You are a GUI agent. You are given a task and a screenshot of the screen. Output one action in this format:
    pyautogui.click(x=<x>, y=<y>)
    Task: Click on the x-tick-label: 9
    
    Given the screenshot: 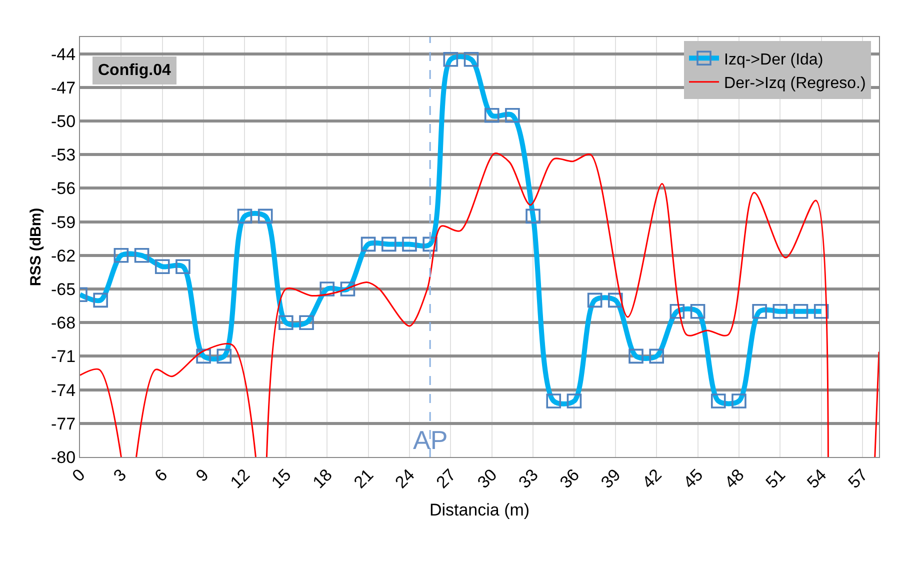 What is the action you would take?
    pyautogui.click(x=202, y=475)
    